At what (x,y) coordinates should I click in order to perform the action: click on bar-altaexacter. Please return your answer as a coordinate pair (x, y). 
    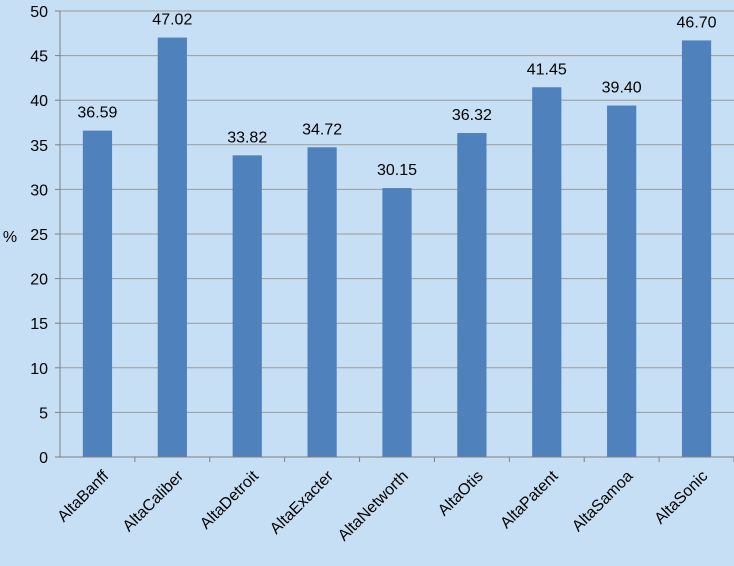
    Looking at the image, I should click on (322, 302).